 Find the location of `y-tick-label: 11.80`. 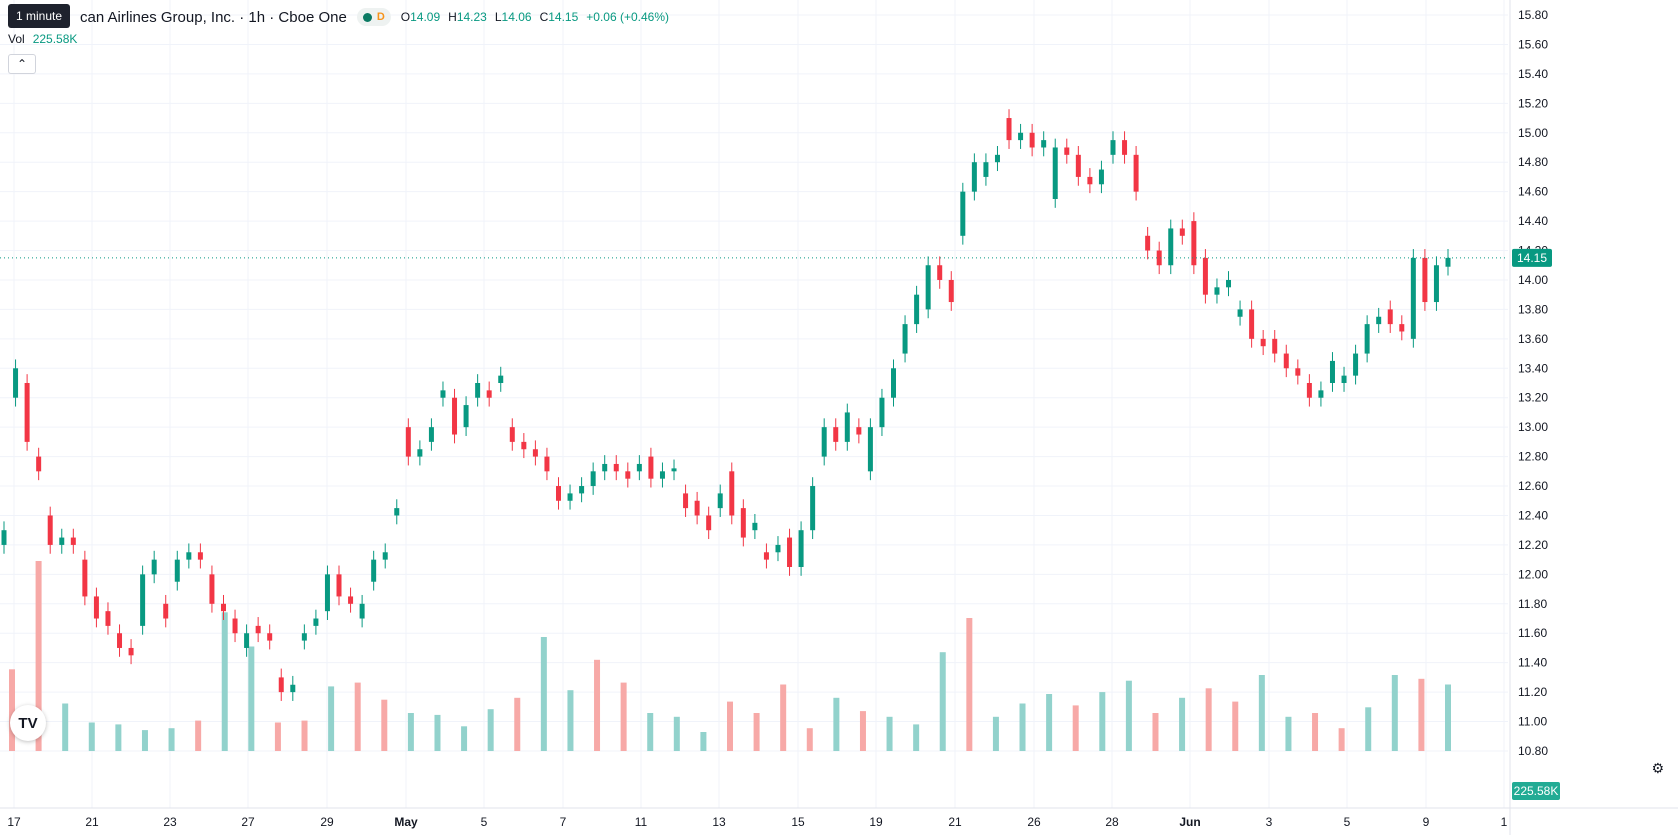

y-tick-label: 11.80 is located at coordinates (1532, 604).